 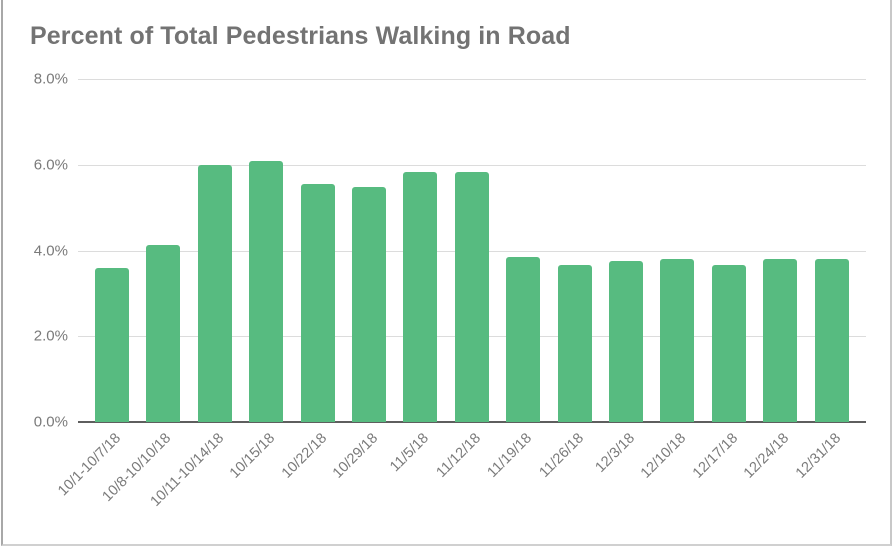 What do you see at coordinates (472, 422) in the screenshot?
I see `x-axis-line` at bounding box center [472, 422].